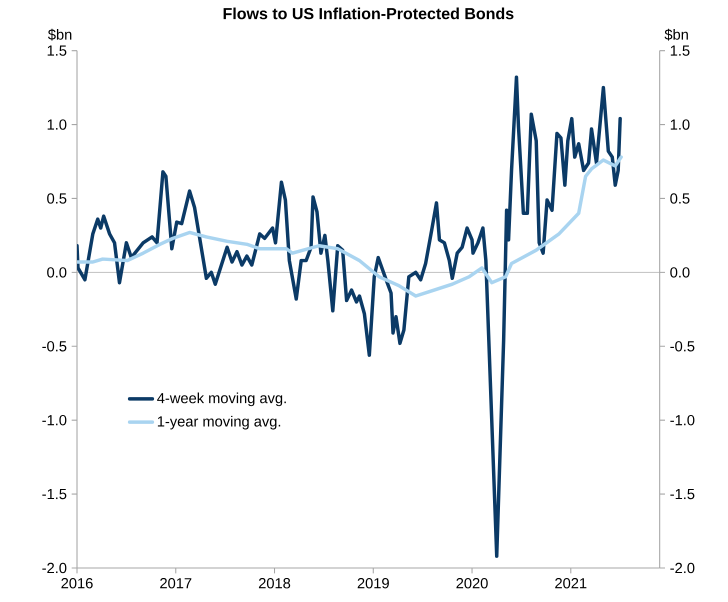 The image size is (728, 602). Describe the element at coordinates (54, 420) in the screenshot. I see `y-tick-label: -1.0` at that location.